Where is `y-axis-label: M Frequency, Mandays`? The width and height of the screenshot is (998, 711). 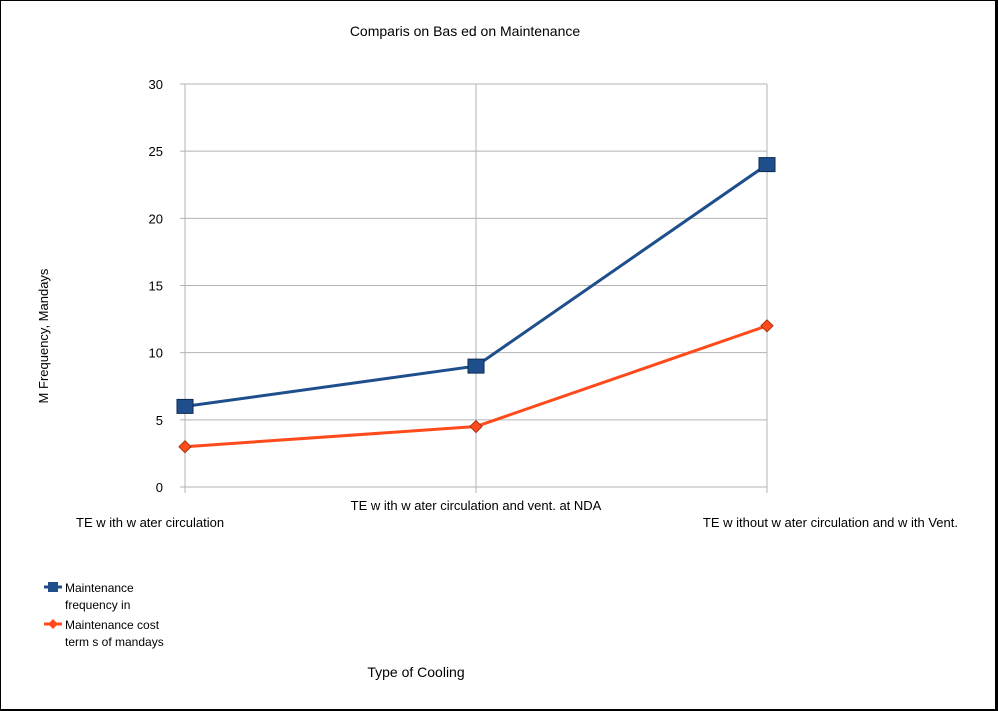
y-axis-label: M Frequency, Mandays is located at coordinates (43, 335).